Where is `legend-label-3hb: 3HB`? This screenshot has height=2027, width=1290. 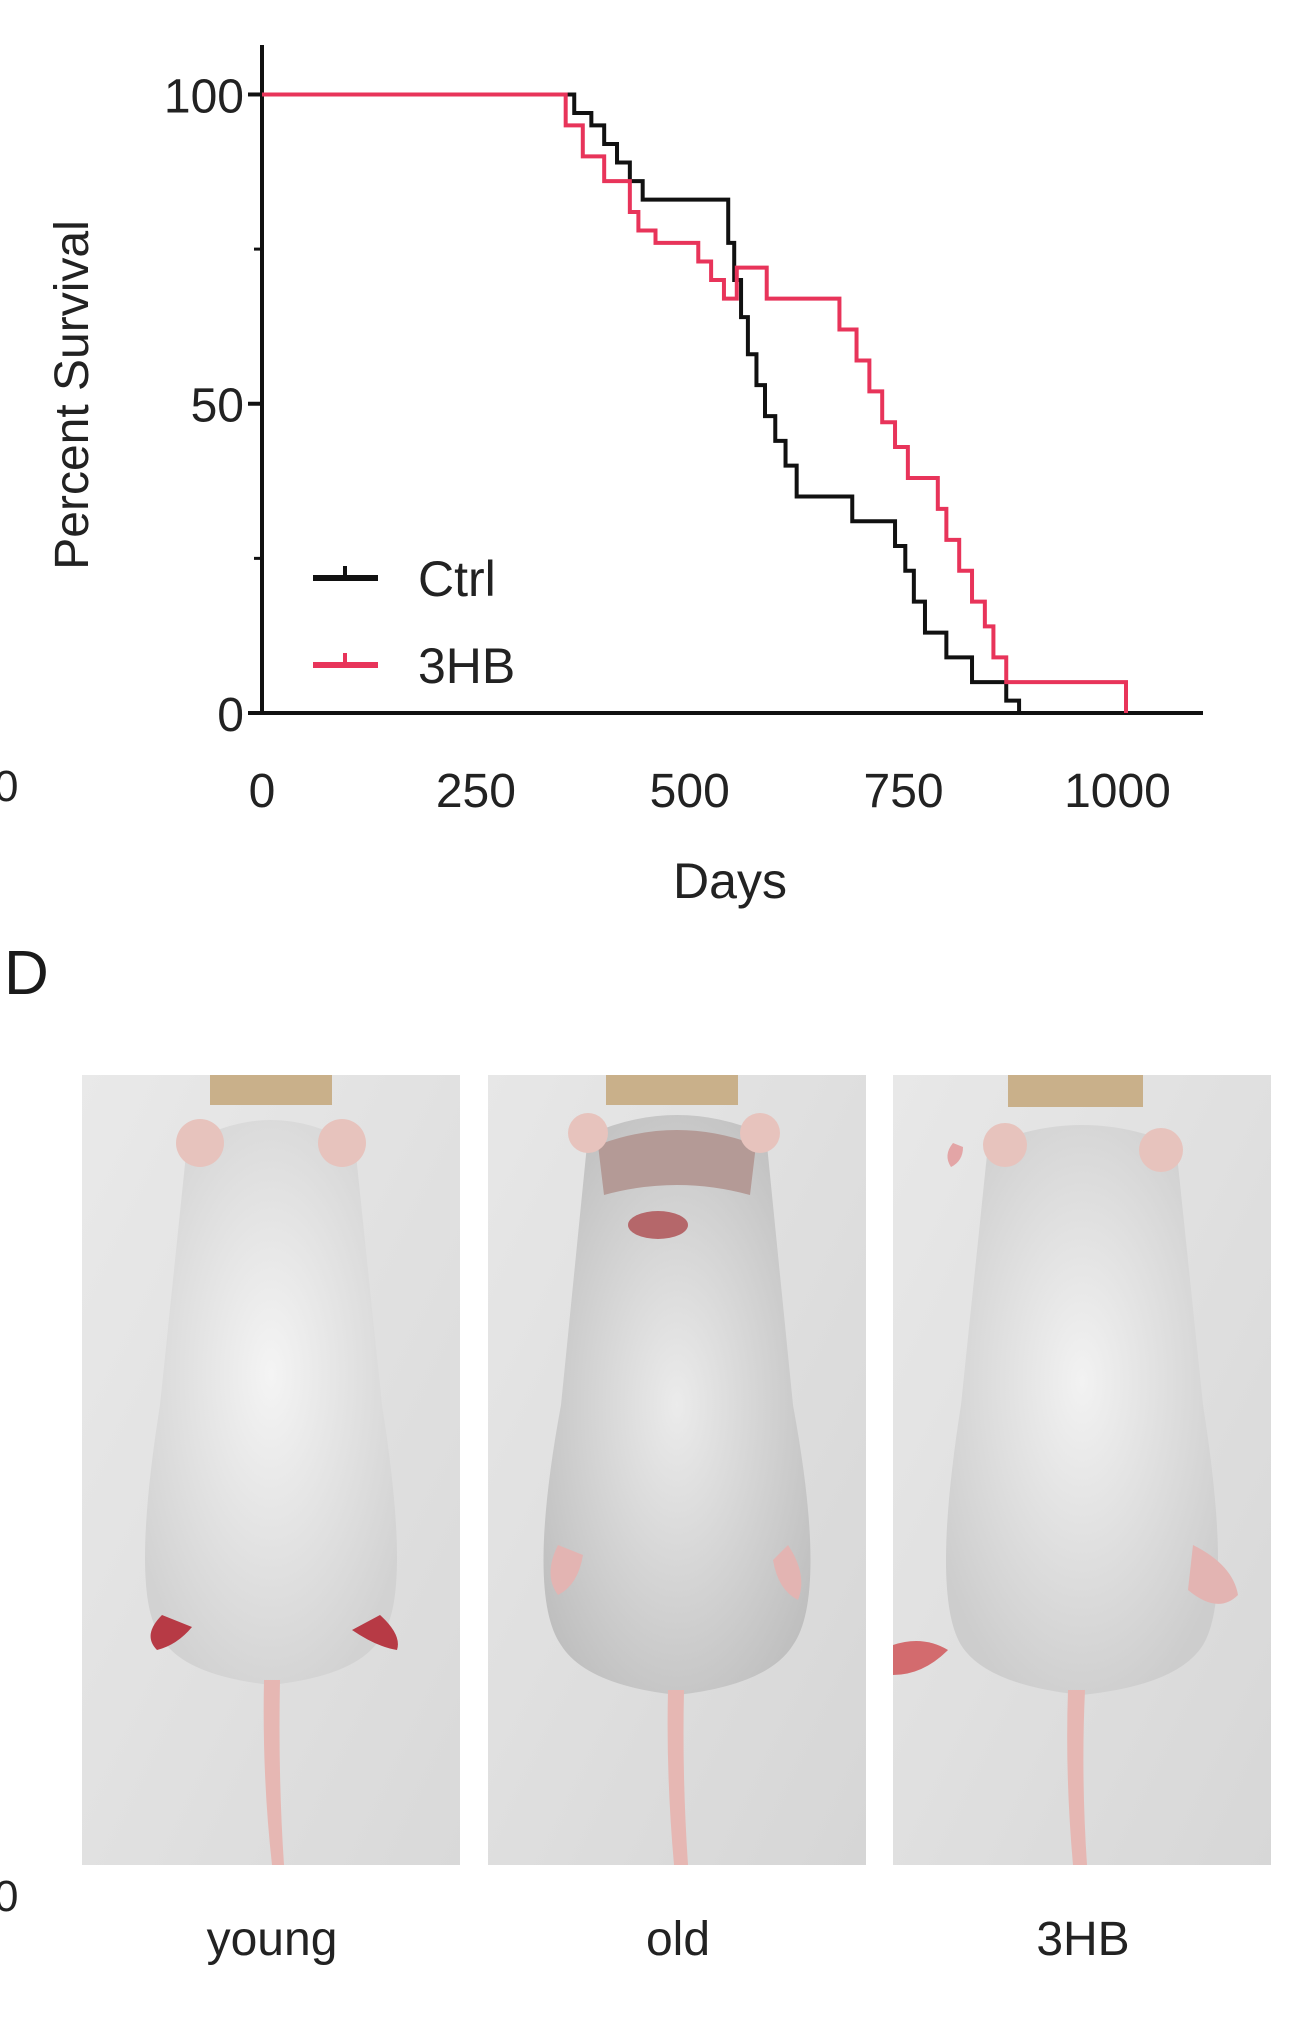 legend-label-3hb: 3HB is located at coordinates (466, 666).